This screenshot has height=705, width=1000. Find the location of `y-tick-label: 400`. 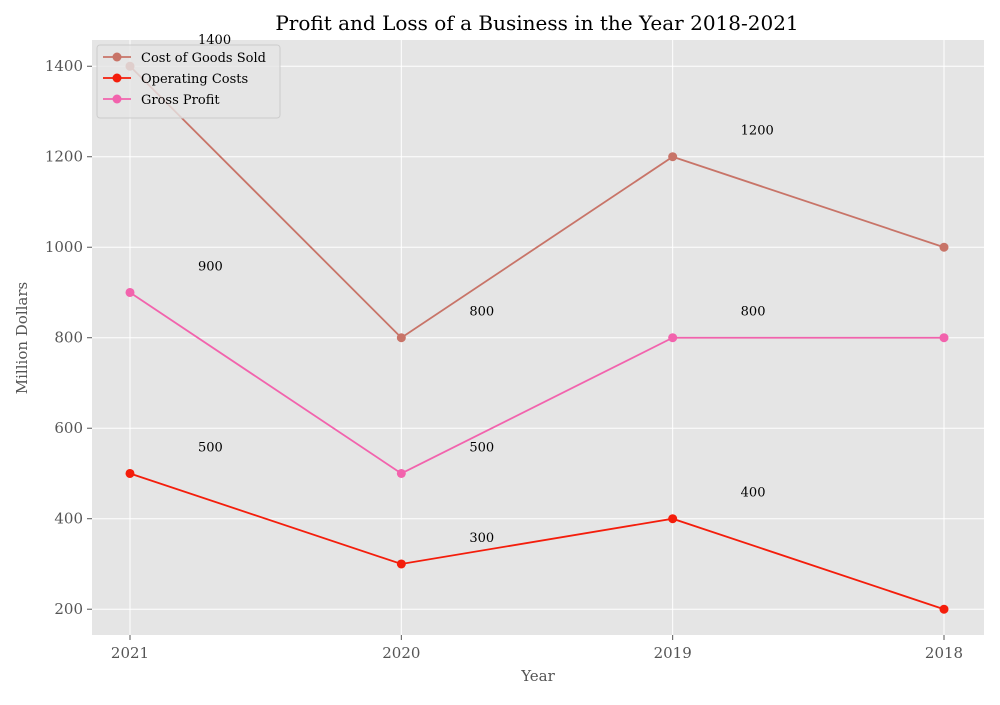

y-tick-label: 400 is located at coordinates (68, 519).